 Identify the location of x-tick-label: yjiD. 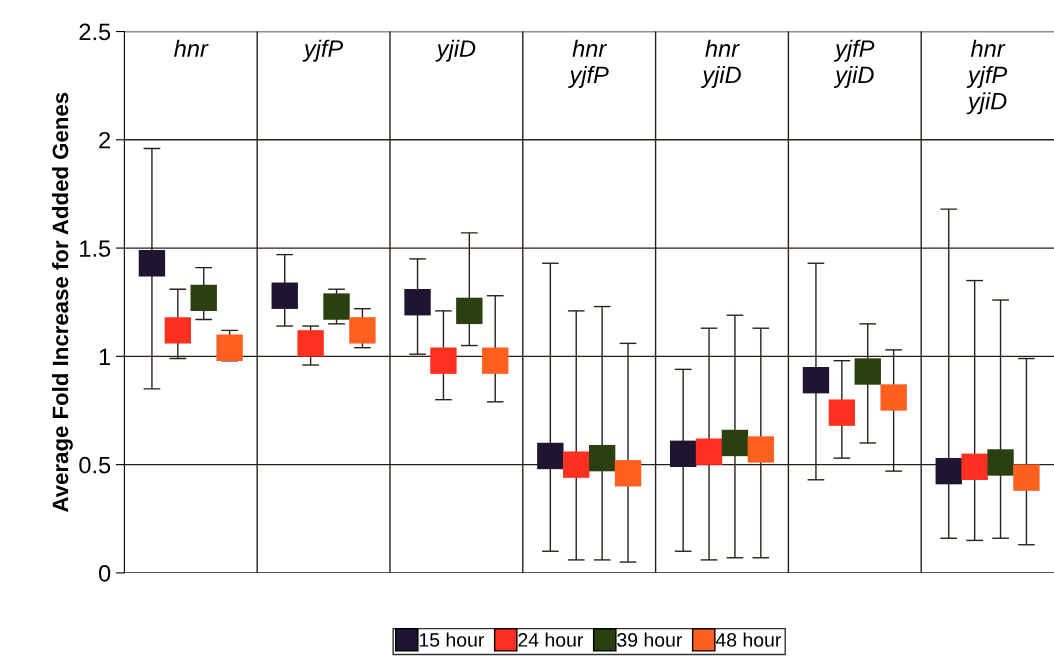
(455, 50).